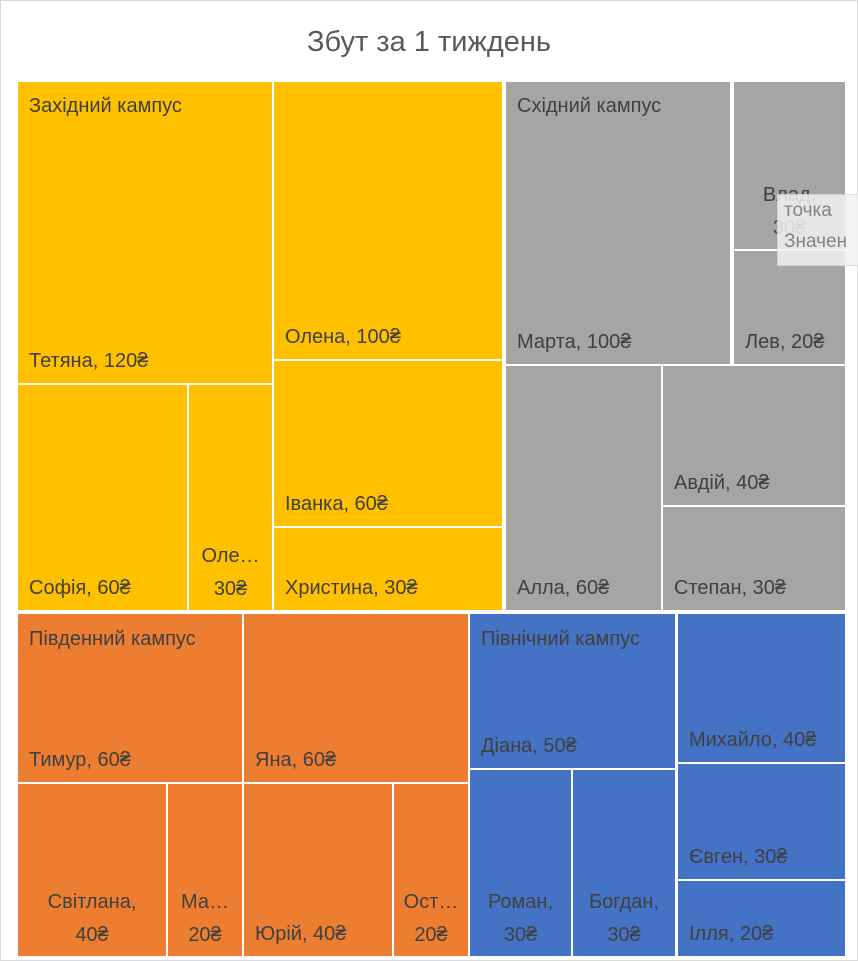  What do you see at coordinates (808, 210) in the screenshot?
I see `tooltip-line-1: точка` at bounding box center [808, 210].